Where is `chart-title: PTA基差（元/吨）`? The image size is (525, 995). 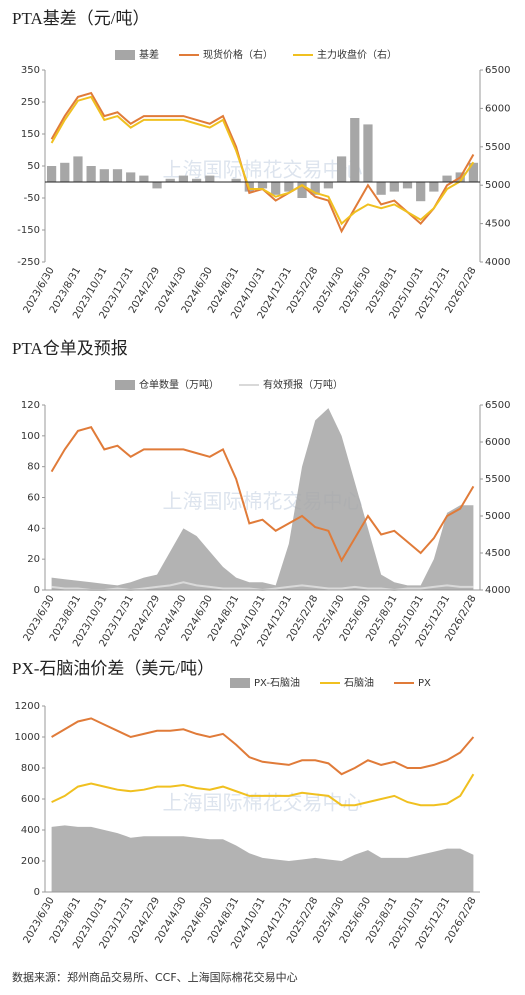
chart-title: PTA基差（元/吨） is located at coordinates (80, 18).